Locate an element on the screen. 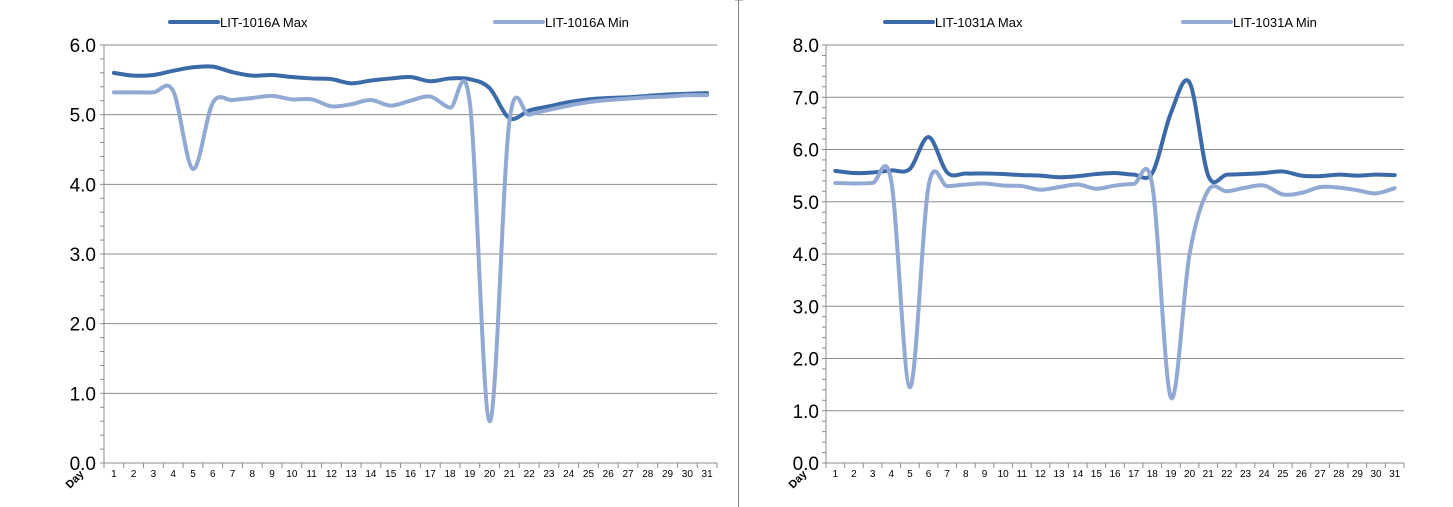 The width and height of the screenshot is (1453, 507). legend-entry: LIT-1016A Max is located at coordinates (238, 22).